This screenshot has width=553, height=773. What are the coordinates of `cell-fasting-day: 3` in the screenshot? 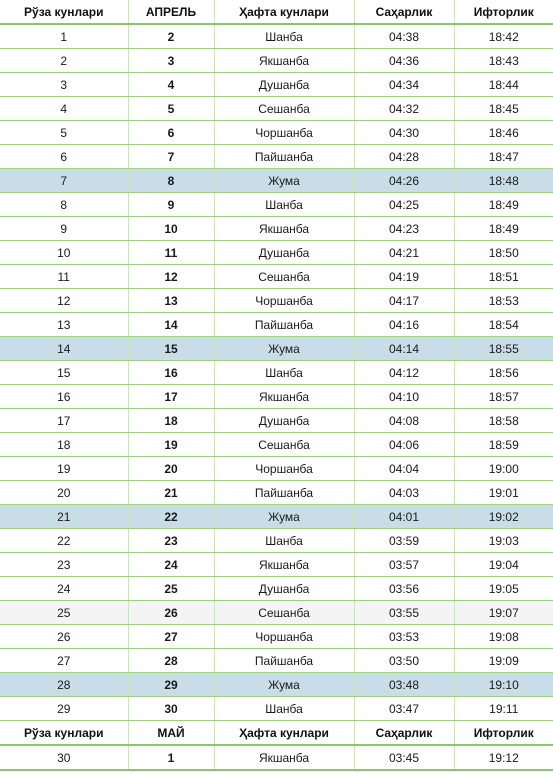 It's located at (64, 84).